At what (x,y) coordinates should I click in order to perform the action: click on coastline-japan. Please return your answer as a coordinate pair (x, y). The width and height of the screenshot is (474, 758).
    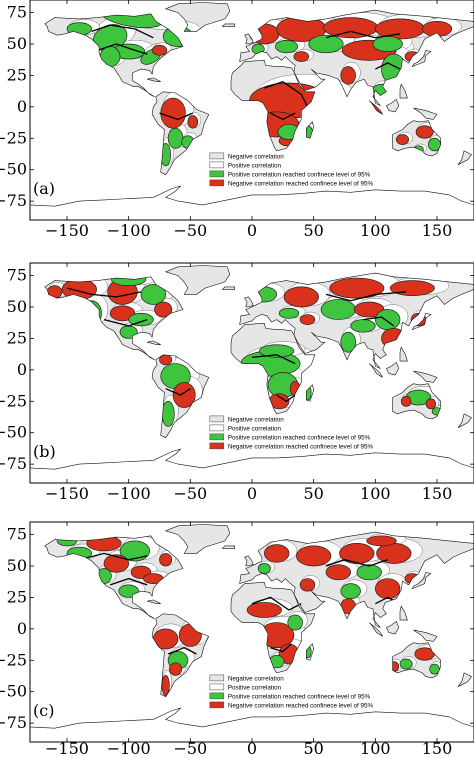
    Looking at the image, I should click on (421, 321).